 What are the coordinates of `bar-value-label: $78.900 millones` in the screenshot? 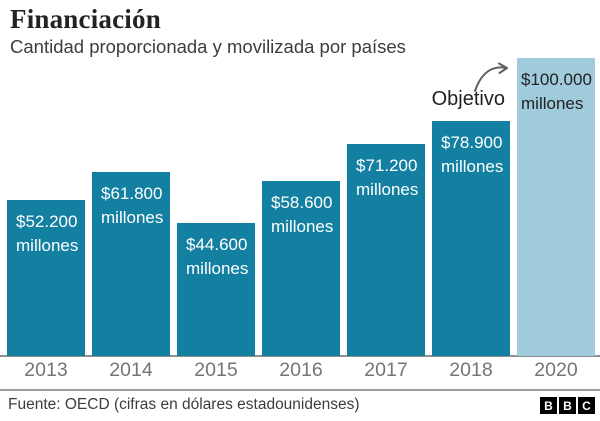 It's located at (472, 154).